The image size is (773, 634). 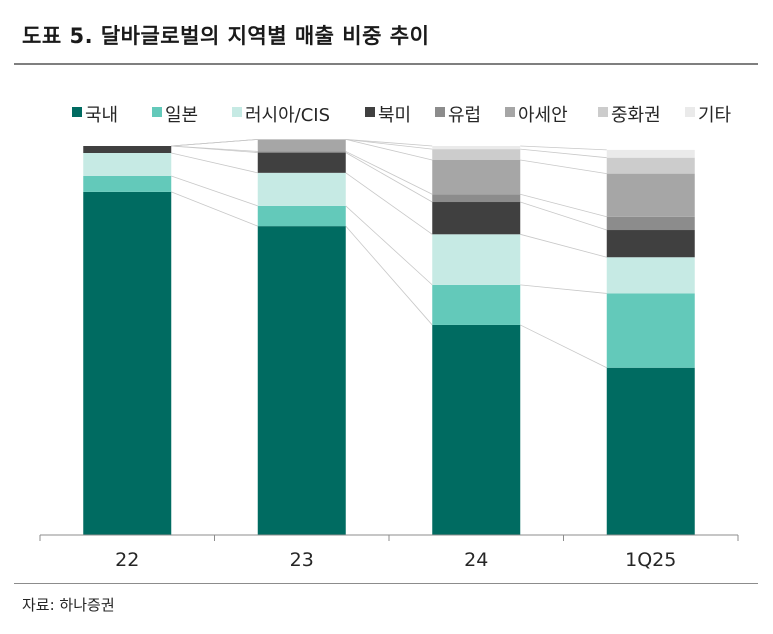 What do you see at coordinates (386, 64) in the screenshot?
I see `title-divider` at bounding box center [386, 64].